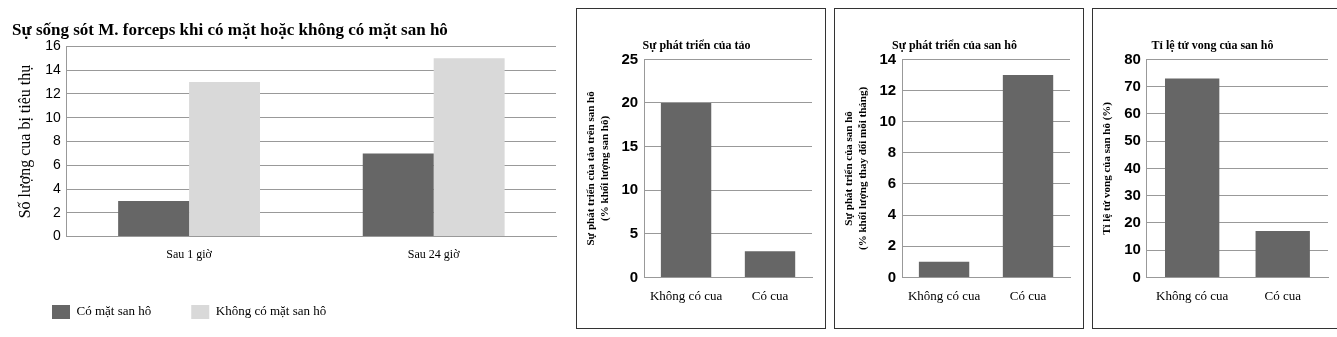  What do you see at coordinates (53, 69) in the screenshot?
I see `y-tick-label: 14` at bounding box center [53, 69].